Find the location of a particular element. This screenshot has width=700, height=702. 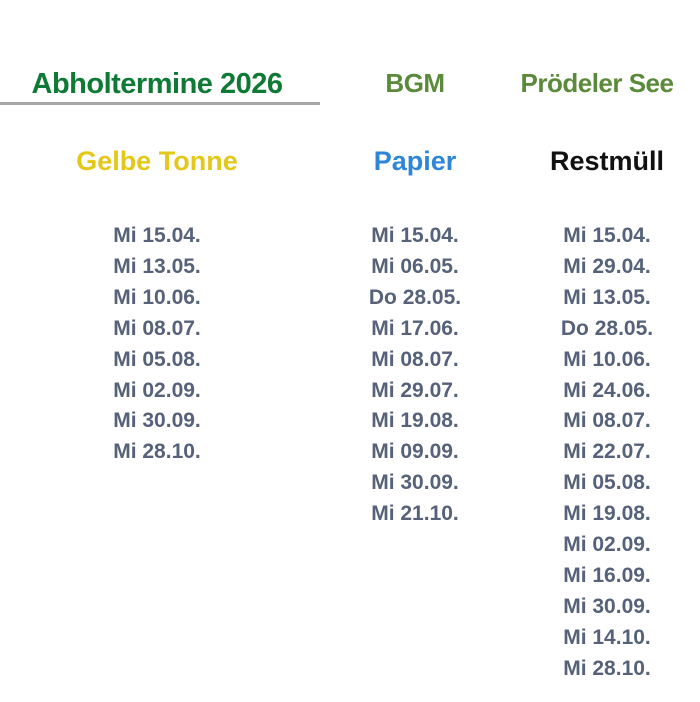

pickup-date: Mi 24.06. is located at coordinates (607, 390).